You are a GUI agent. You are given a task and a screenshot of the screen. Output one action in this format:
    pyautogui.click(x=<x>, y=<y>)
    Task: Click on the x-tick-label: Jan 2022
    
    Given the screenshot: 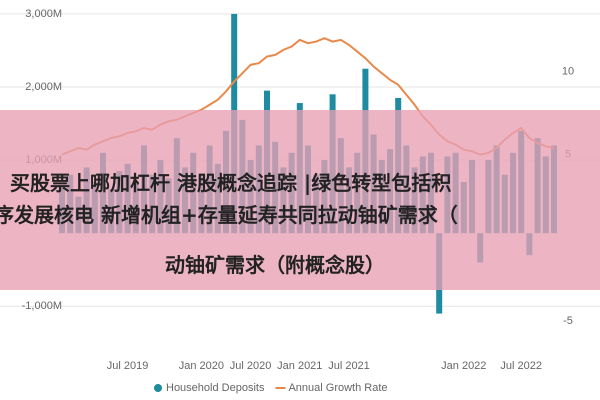 What is the action you would take?
    pyautogui.click(x=463, y=366)
    